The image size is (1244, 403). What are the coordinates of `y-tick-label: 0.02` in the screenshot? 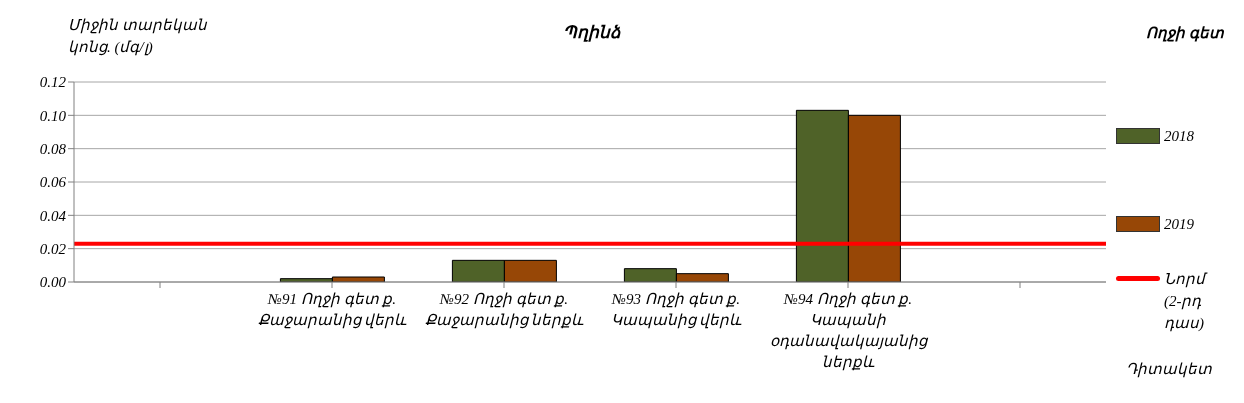 It's located at (53, 248).